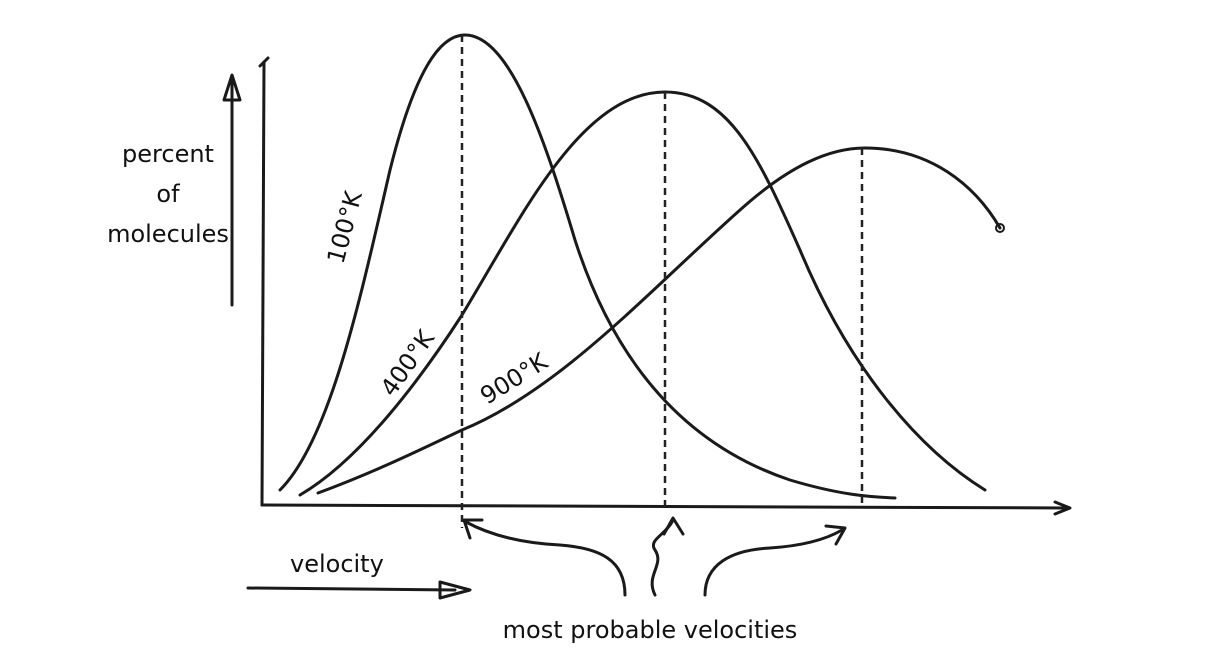  Describe the element at coordinates (351, 589) in the screenshot. I see `x-label-arrow` at that location.